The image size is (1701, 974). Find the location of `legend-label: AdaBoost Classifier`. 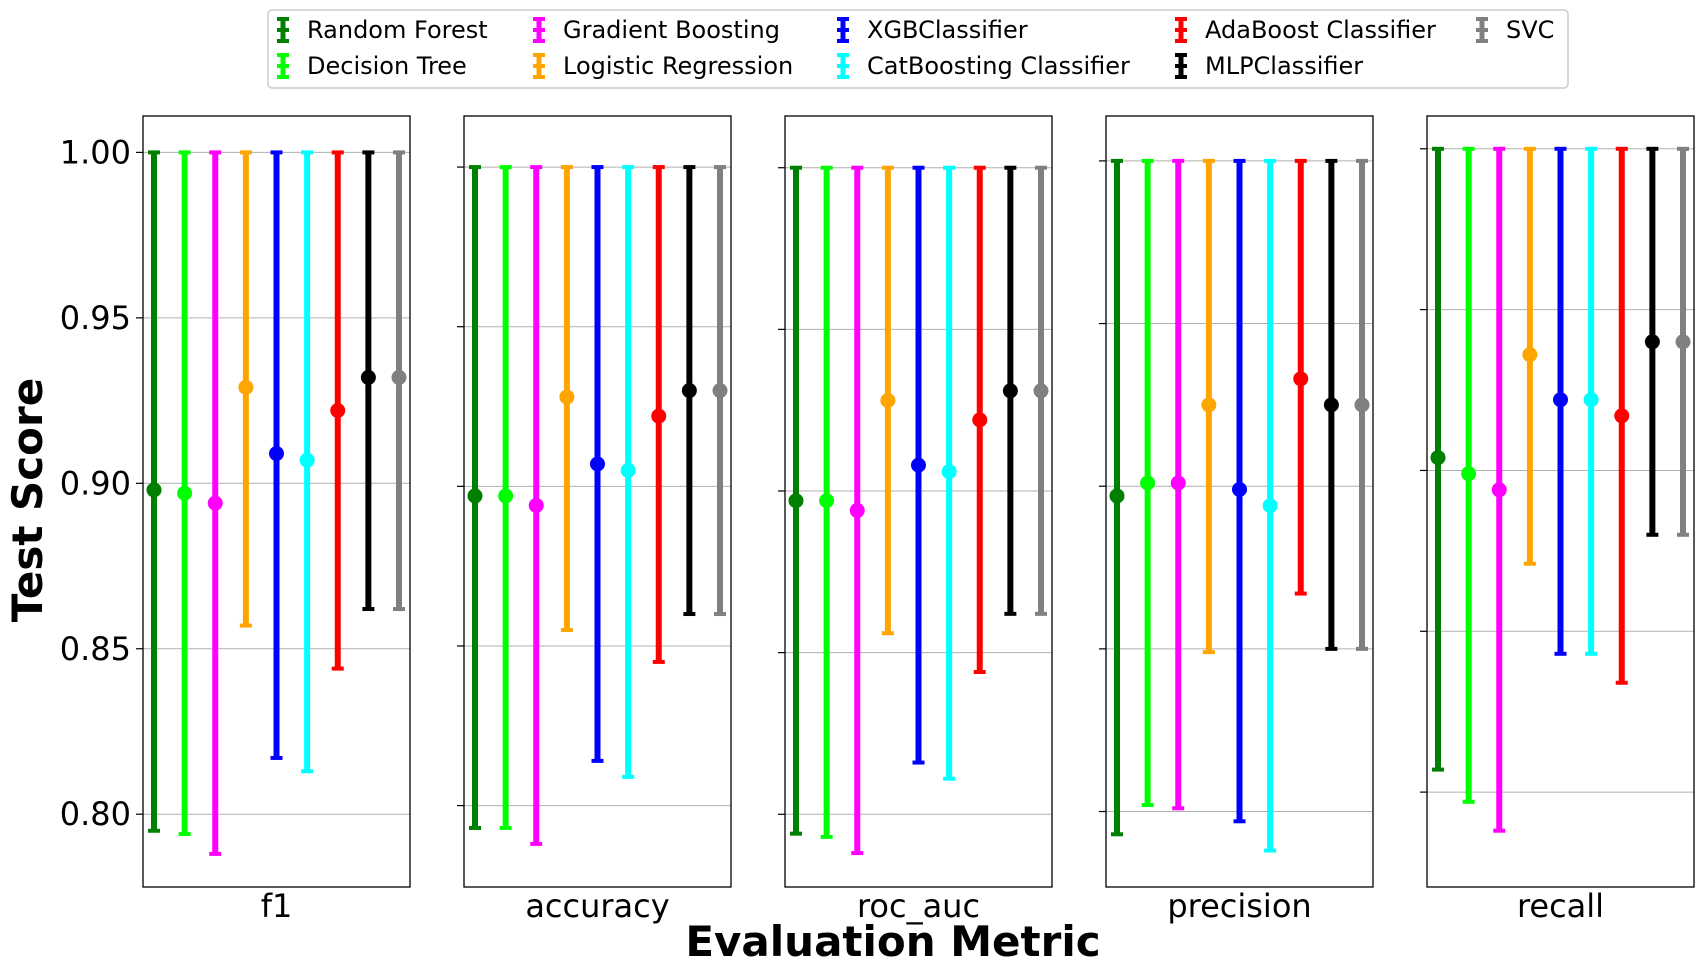

legend-label: AdaBoost Classifier is located at coordinates (1320, 30).